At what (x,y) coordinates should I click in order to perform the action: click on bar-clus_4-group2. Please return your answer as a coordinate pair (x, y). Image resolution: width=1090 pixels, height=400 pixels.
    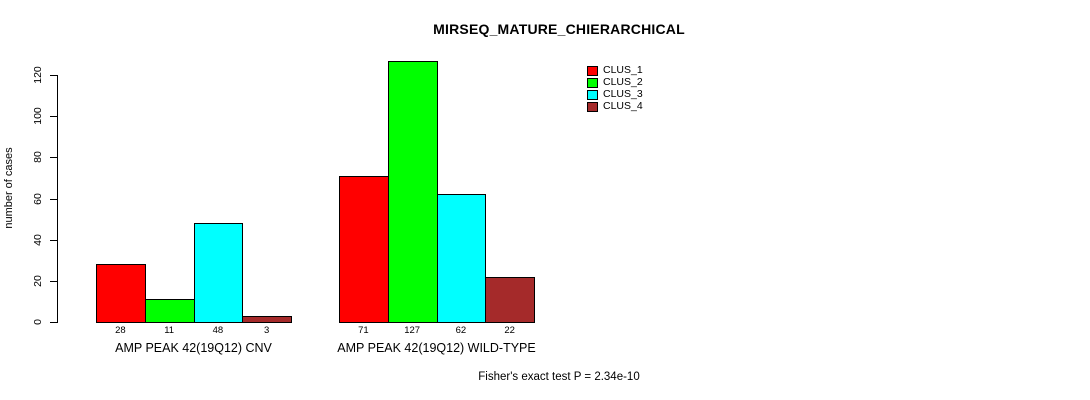
    Looking at the image, I should click on (510, 300).